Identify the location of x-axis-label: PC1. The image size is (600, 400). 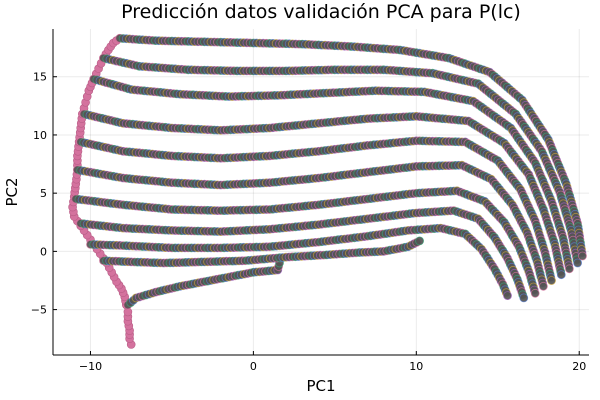
(320, 386).